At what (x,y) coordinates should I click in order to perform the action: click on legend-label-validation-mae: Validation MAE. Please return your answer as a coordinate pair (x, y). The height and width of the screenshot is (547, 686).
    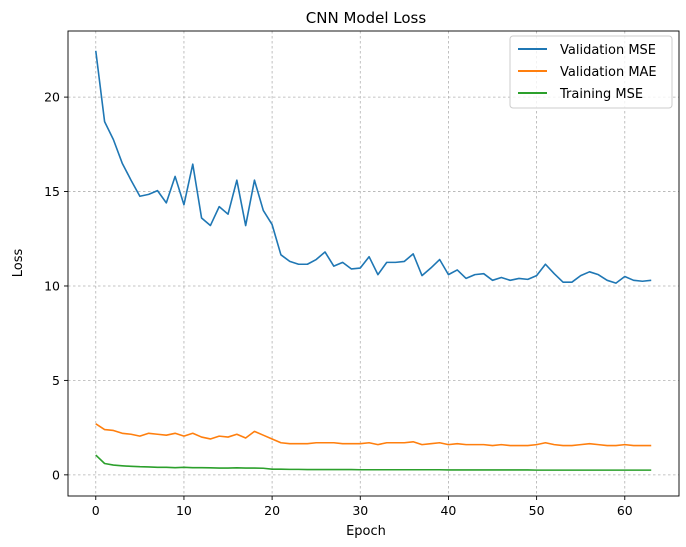
    Looking at the image, I should click on (608, 72).